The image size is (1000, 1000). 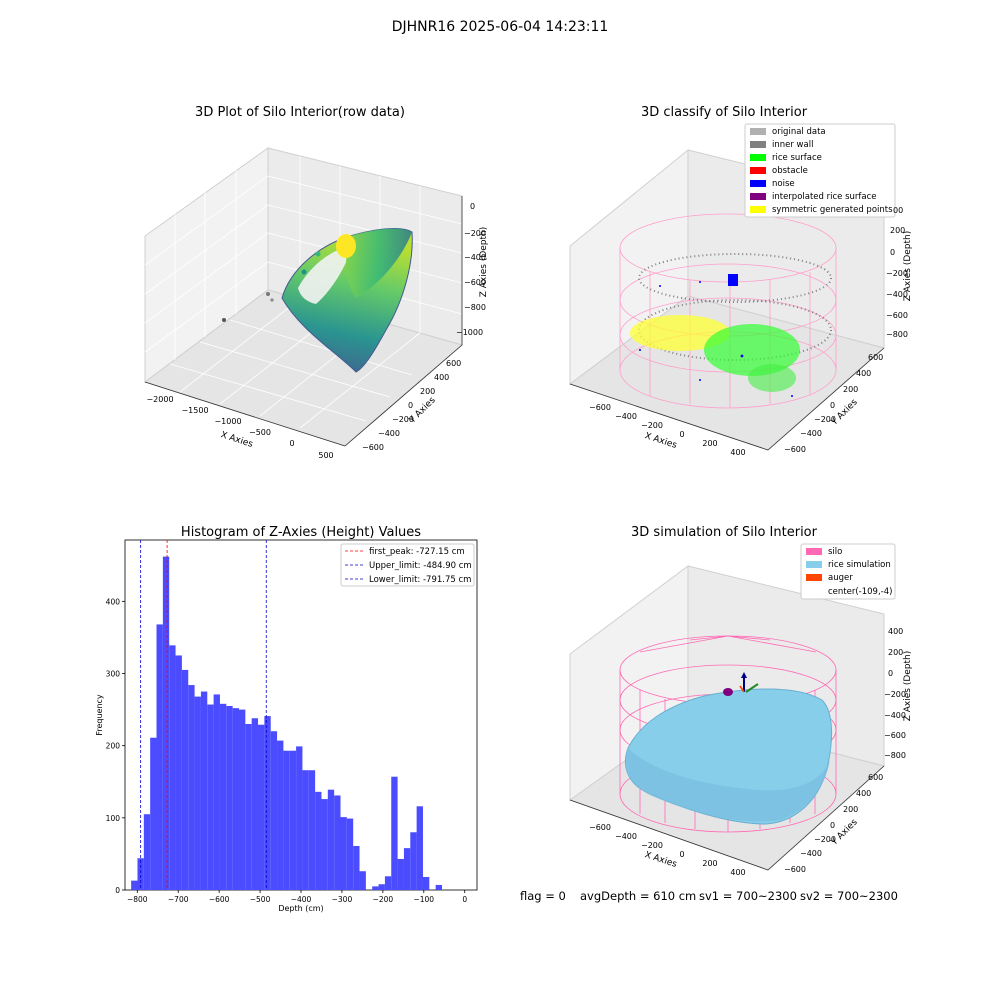 What do you see at coordinates (297, 897) in the screenshot?
I see `histogram-x-ticks: −800 −700 −600 −500 −400 −300 −200 −100 0` at bounding box center [297, 897].